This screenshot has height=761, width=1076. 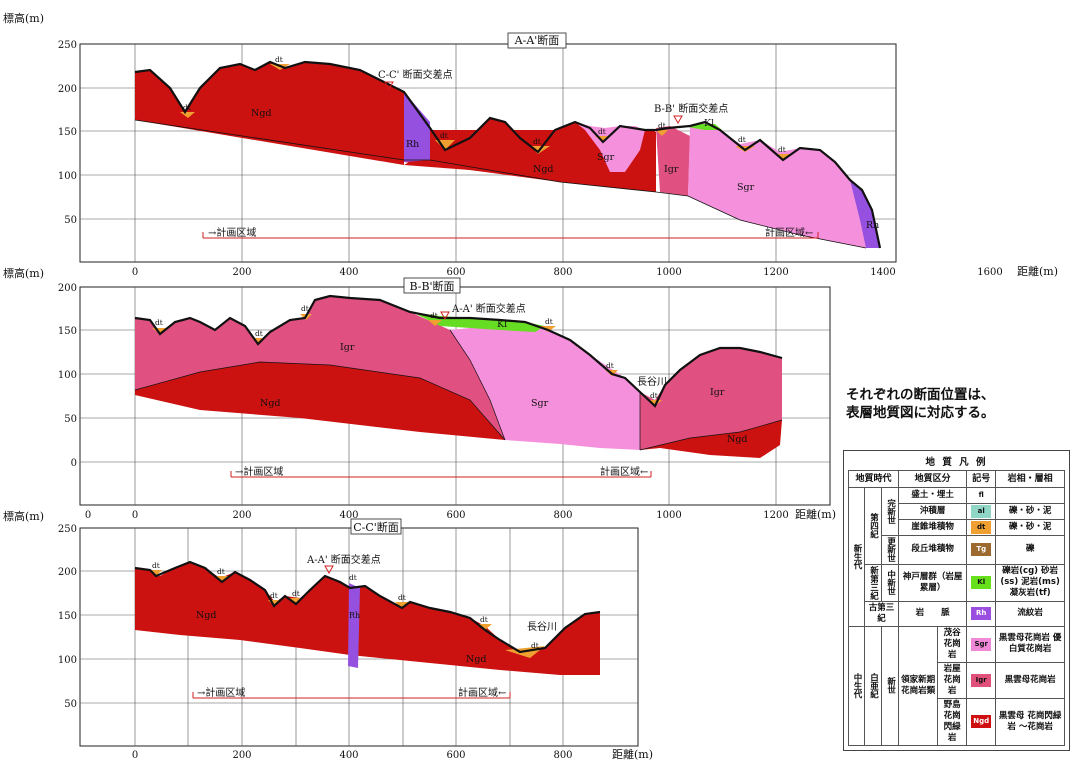 What do you see at coordinates (329, 570) in the screenshot?
I see `section-c-cross-marker` at bounding box center [329, 570].